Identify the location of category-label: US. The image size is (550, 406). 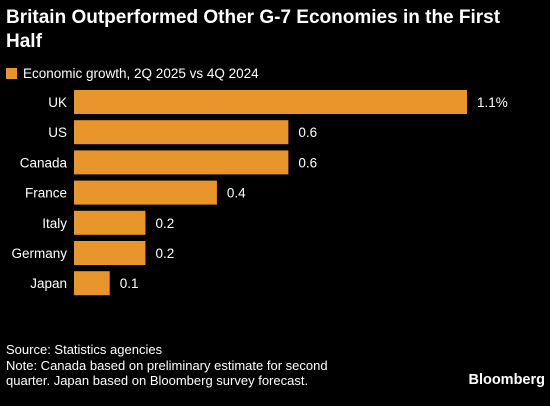
(57, 132).